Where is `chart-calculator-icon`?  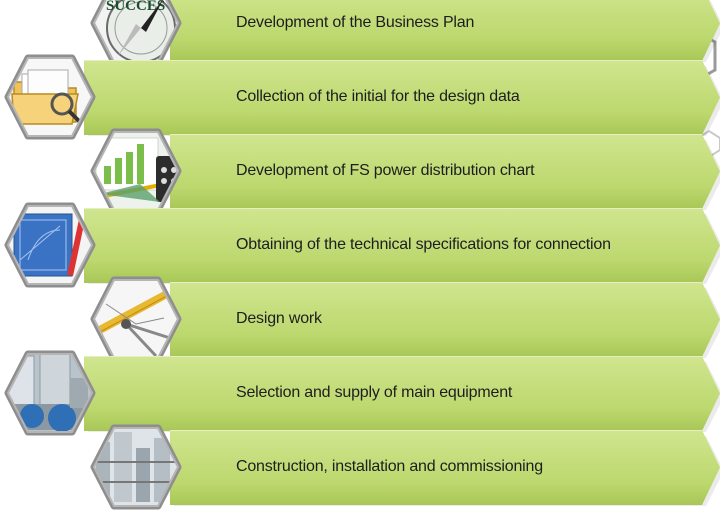 chart-calculator-icon is located at coordinates (136, 171).